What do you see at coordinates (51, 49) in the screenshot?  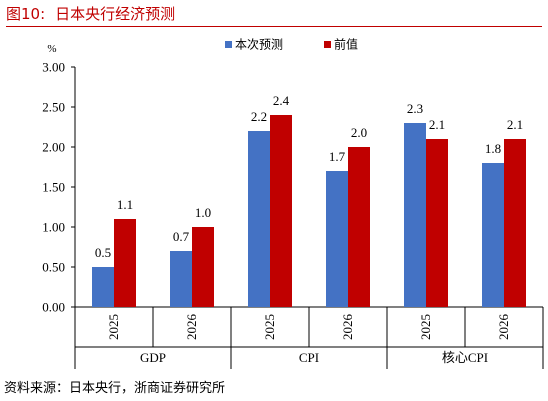 I see `y-axis-unit: %` at bounding box center [51, 49].